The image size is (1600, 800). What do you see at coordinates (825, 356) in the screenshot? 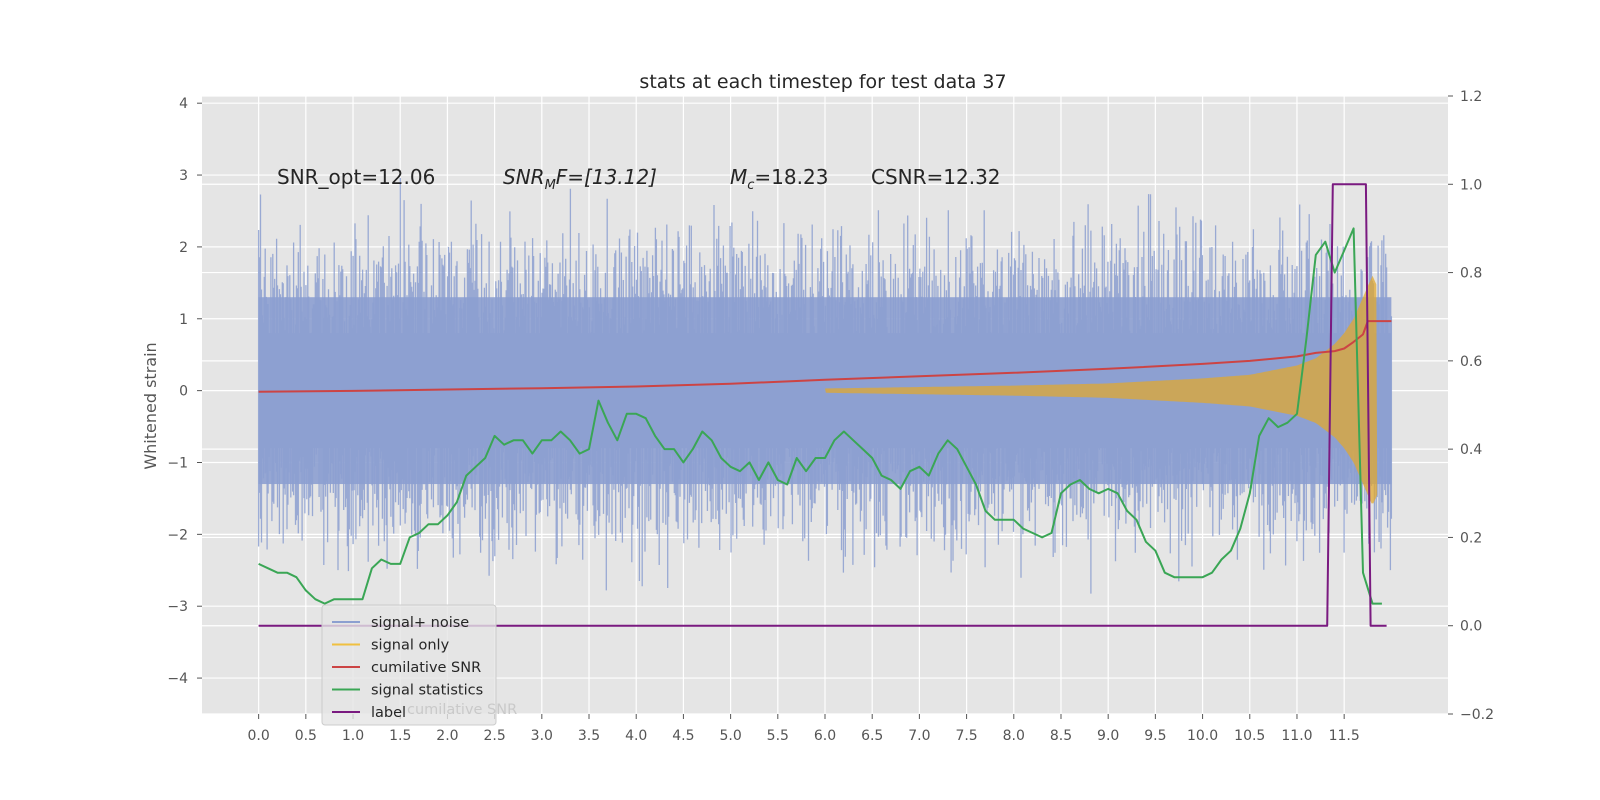
I see `series-cumilative-snr` at bounding box center [825, 356].